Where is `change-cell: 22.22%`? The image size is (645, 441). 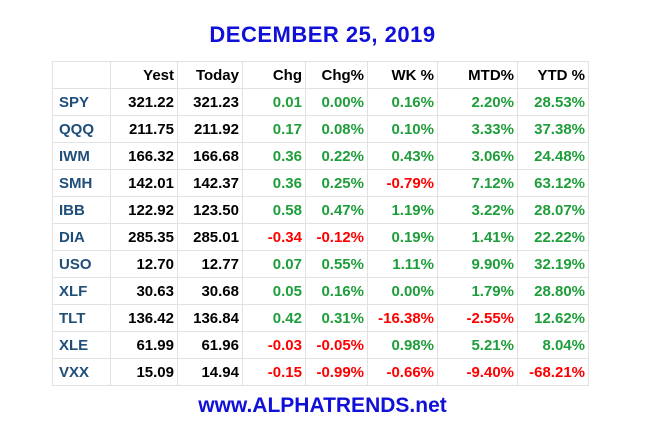
change-cell: 22.22% is located at coordinates (553, 237).